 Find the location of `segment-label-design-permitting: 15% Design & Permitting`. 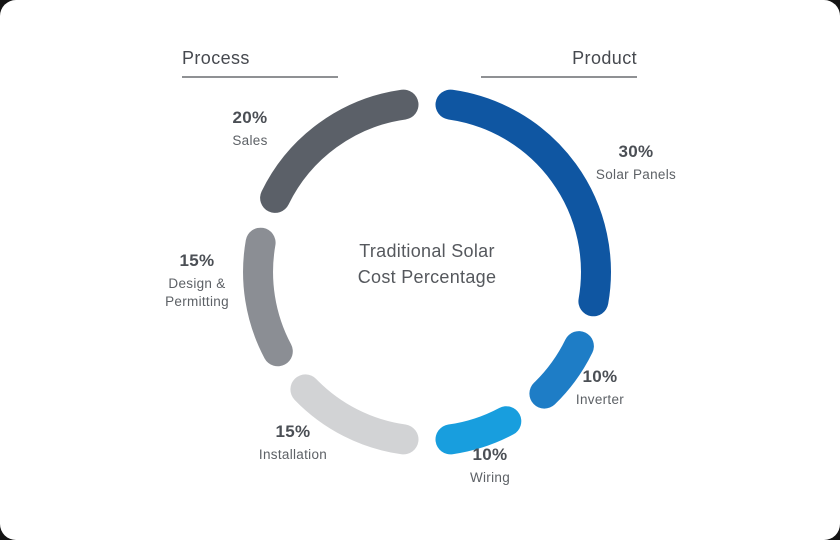

segment-label-design-permitting: 15% Design & Permitting is located at coordinates (197, 281).